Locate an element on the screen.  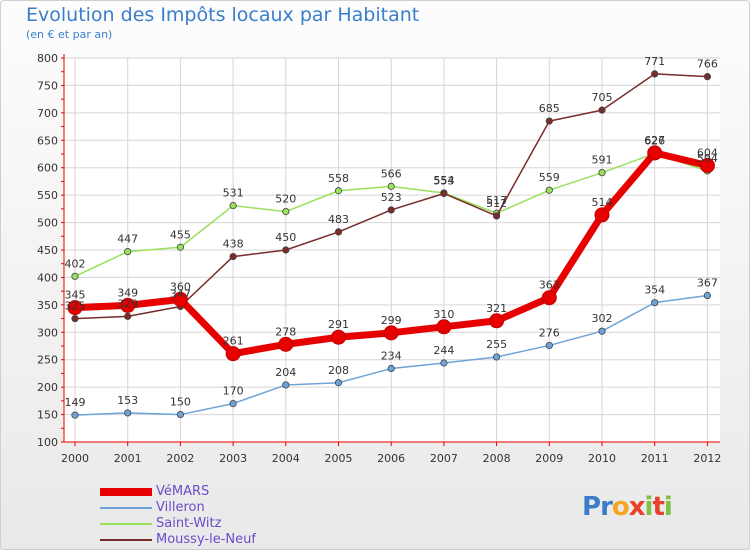
data-label-saint_witz: 520 is located at coordinates (285, 199).